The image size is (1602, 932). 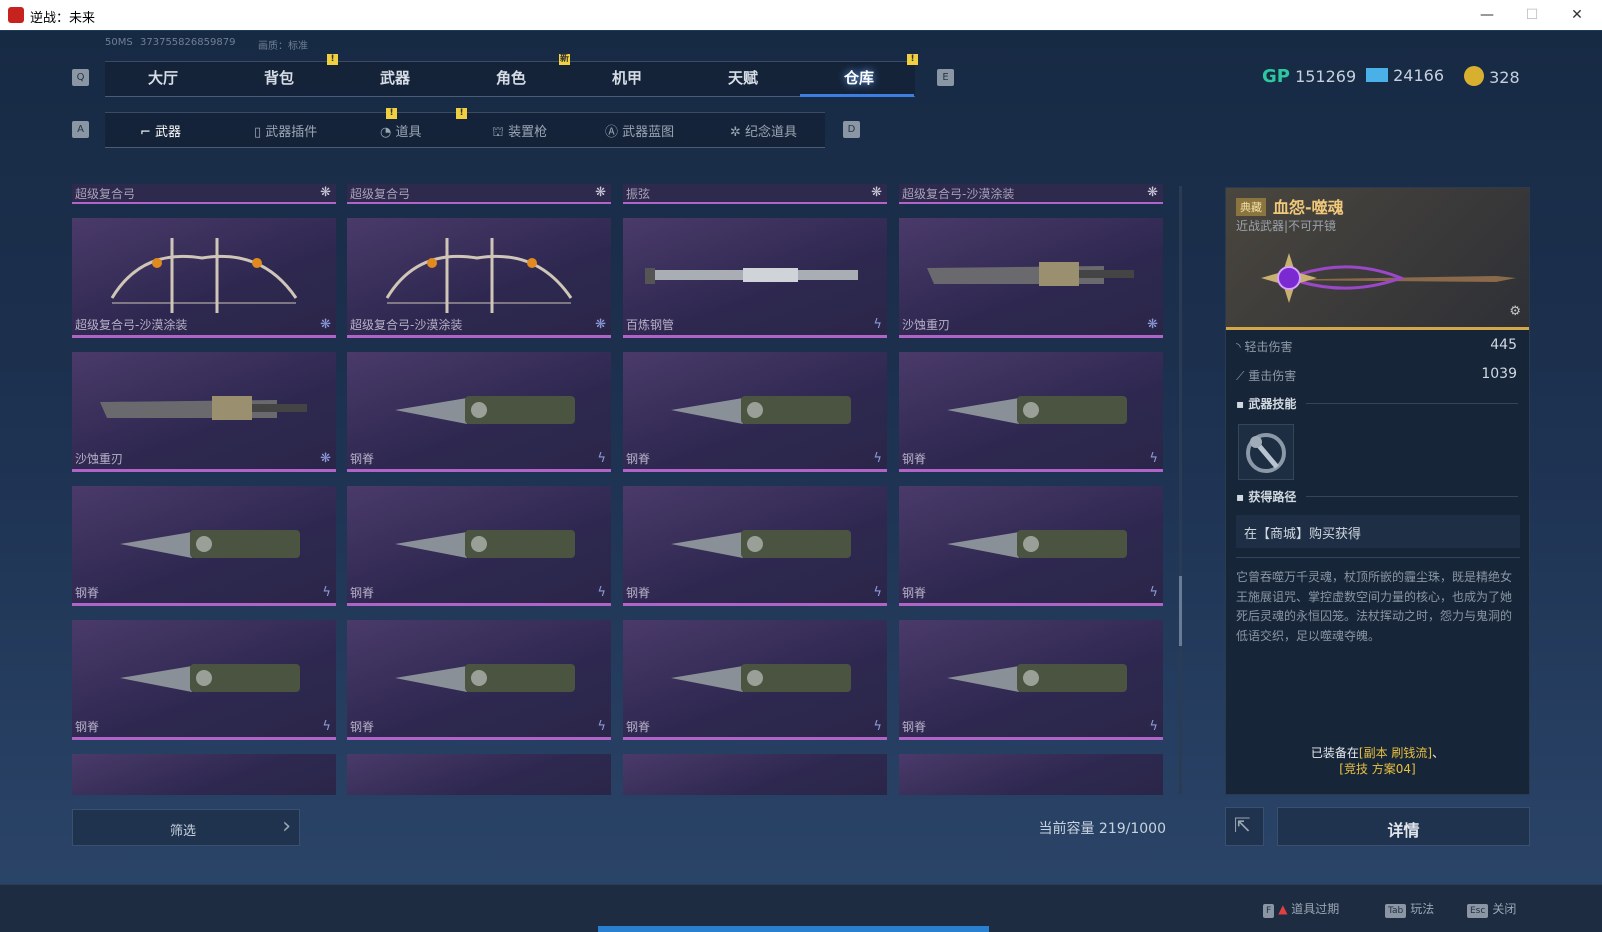 What do you see at coordinates (1180, 490) in the screenshot?
I see `scrollbar` at bounding box center [1180, 490].